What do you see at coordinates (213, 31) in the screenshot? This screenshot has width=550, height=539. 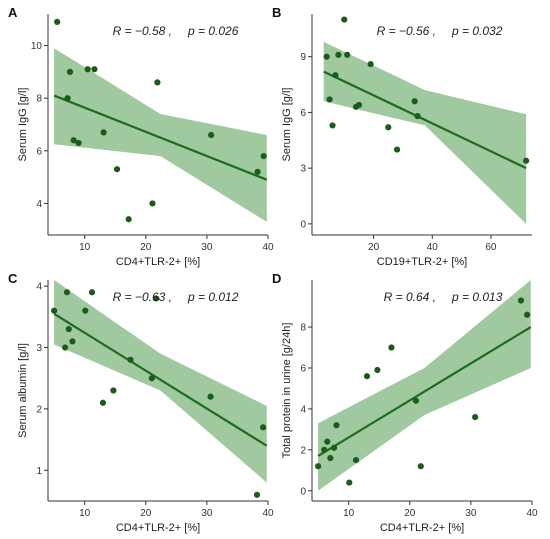 I see `p-value: p = 0.026` at bounding box center [213, 31].